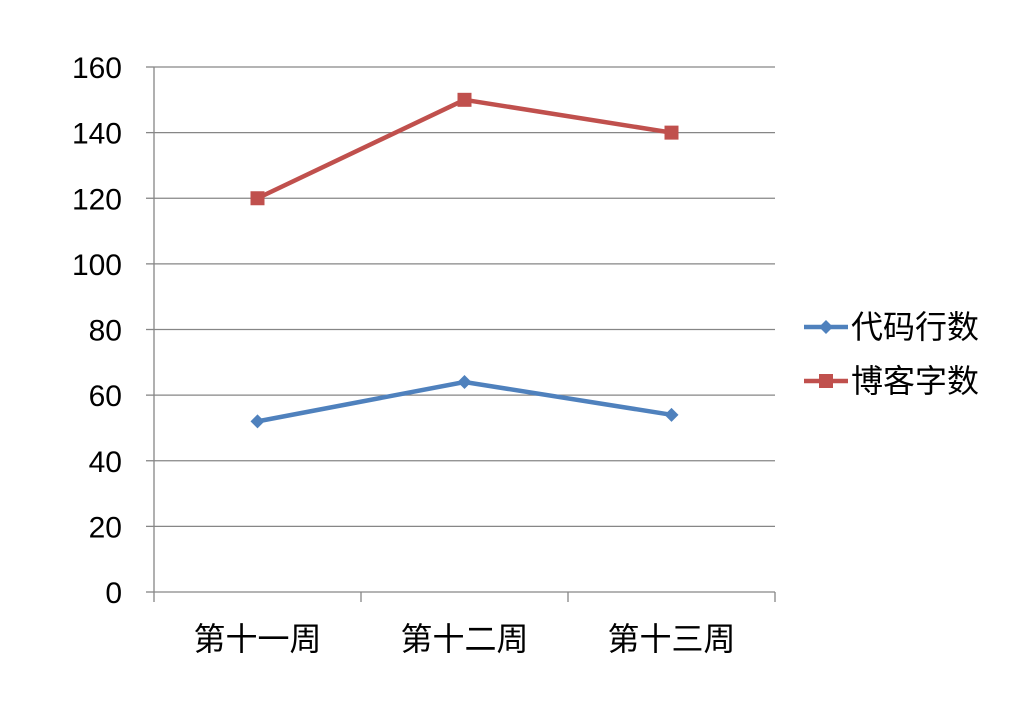 This screenshot has width=1018, height=703. Describe the element at coordinates (464, 639) in the screenshot. I see `x-tick-label: 第十二周` at that location.